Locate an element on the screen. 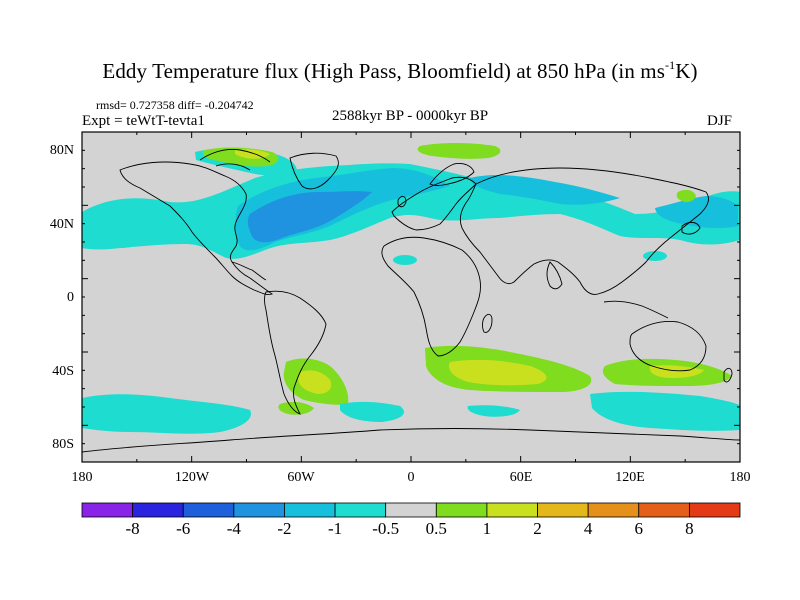 Image resolution: width=800 pixels, height=600 pixels. africa-coast is located at coordinates (431, 296).